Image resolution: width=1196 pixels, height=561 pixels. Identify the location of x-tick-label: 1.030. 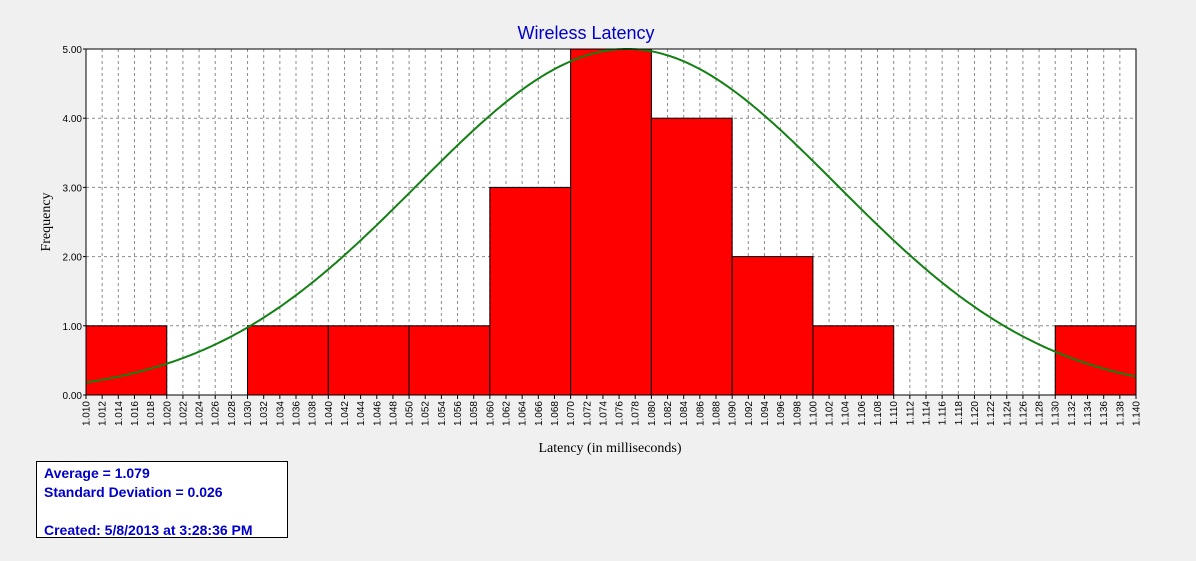
(248, 413).